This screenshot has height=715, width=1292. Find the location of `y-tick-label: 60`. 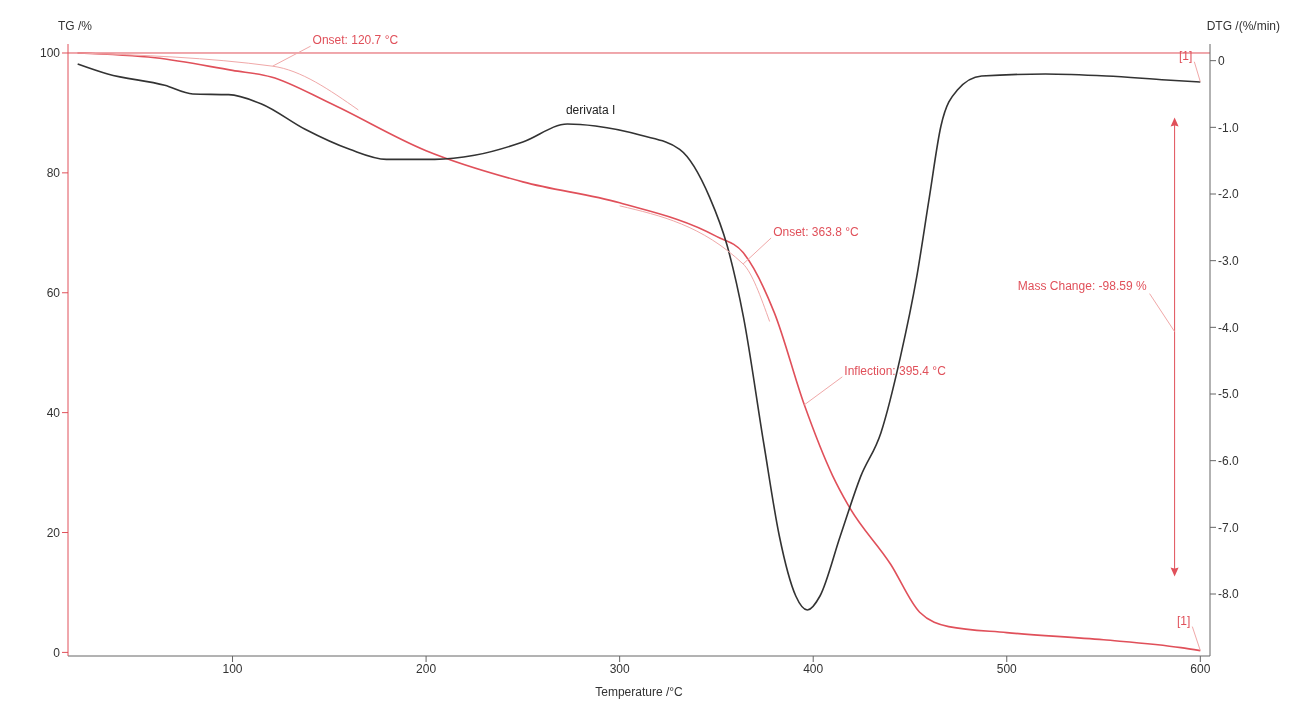

y-tick-label: 60 is located at coordinates (53, 293).